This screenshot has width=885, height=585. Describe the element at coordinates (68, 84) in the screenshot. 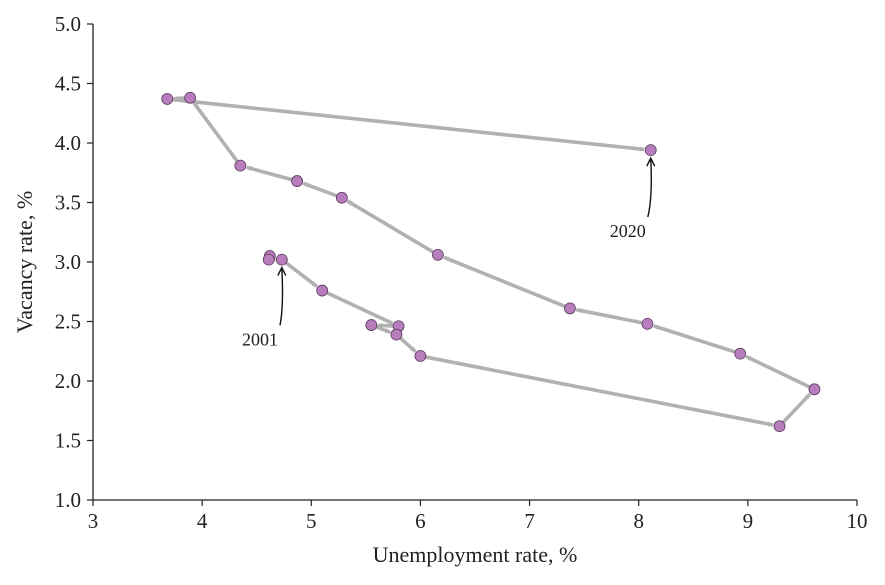

I see `y-tick-label: 4.5` at that location.